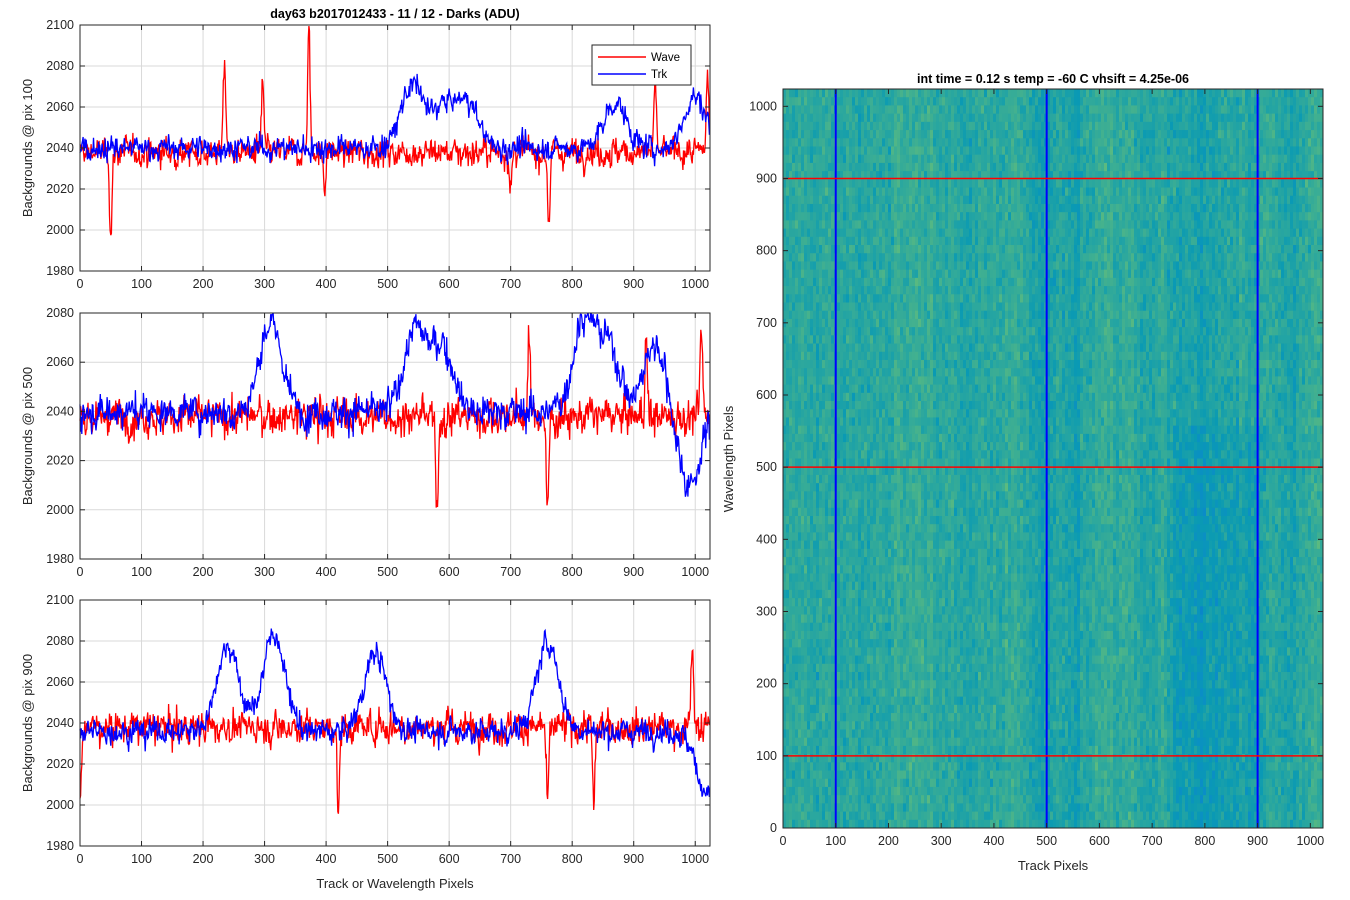  Describe the element at coordinates (27, 436) in the screenshot. I see `ylabel-pix-500: Backgrounds @ pix 500` at that location.